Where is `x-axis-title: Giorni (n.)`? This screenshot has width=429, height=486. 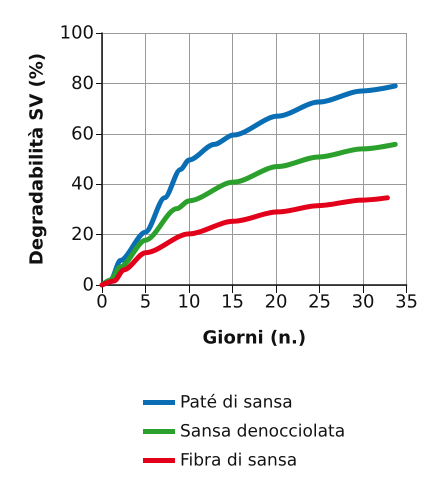 x-axis-title: Giorni (n.) is located at coordinates (254, 338).